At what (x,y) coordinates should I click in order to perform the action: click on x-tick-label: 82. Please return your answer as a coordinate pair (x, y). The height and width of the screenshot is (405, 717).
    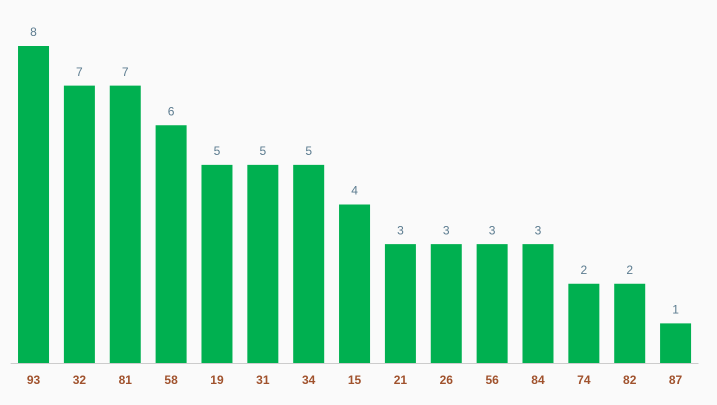
    Looking at the image, I should click on (630, 380).